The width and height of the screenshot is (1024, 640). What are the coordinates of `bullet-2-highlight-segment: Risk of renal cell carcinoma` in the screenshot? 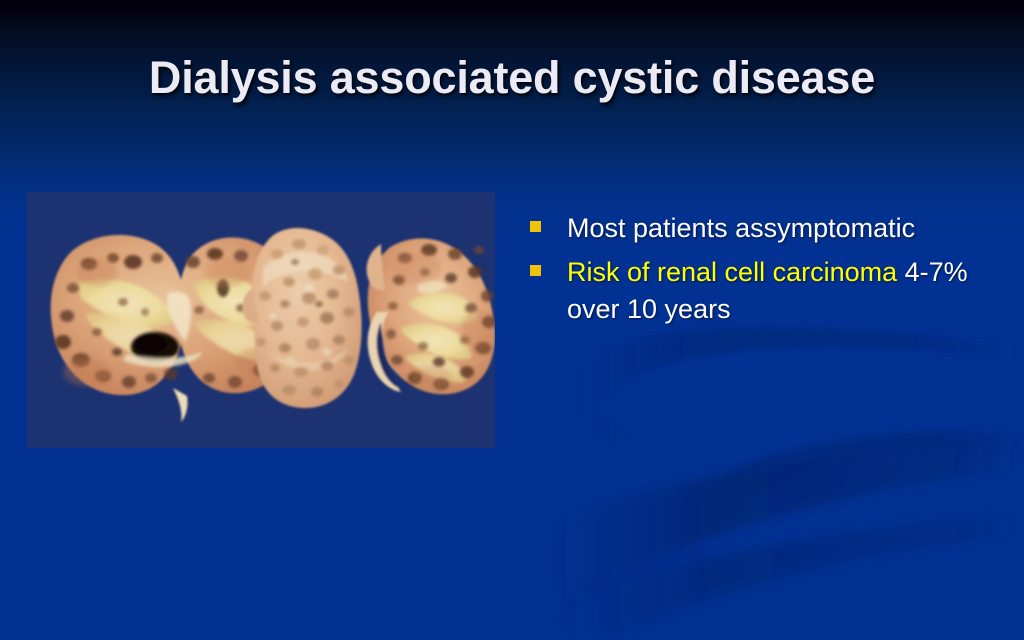 It's located at (732, 271).